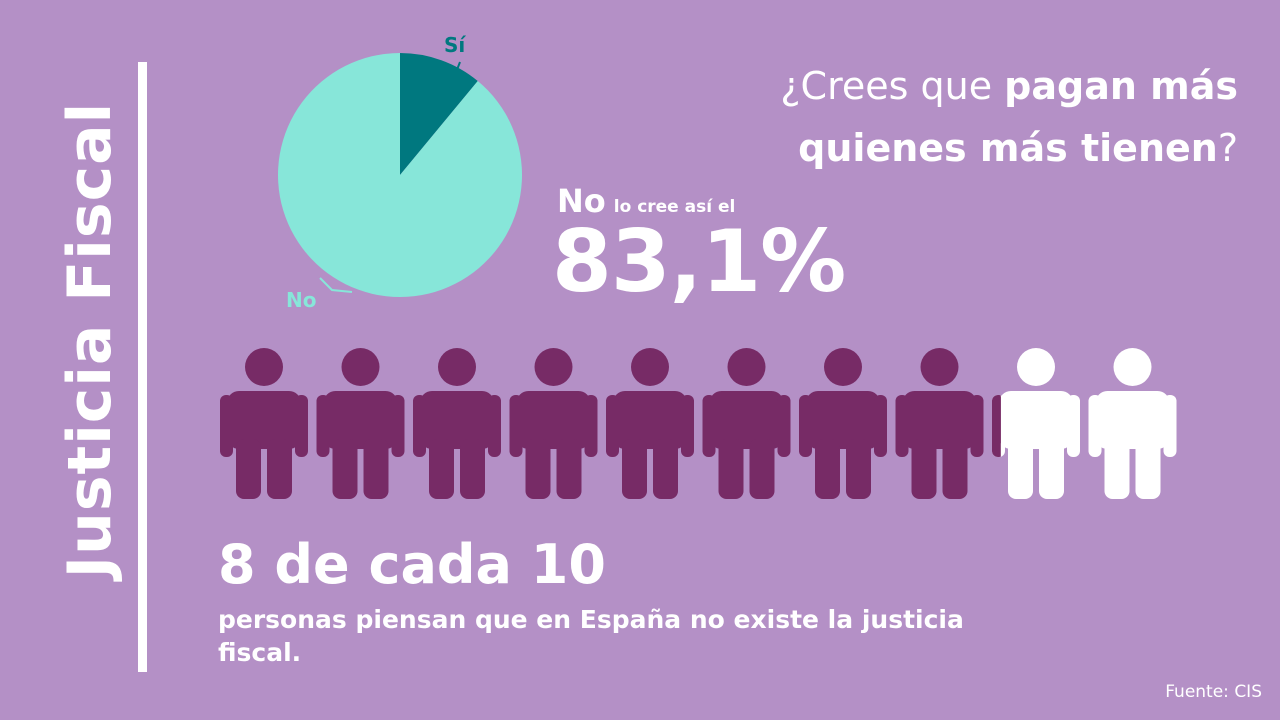  Describe the element at coordinates (892, 86) in the screenshot. I see `question-part1: ¿Crees que` at that location.